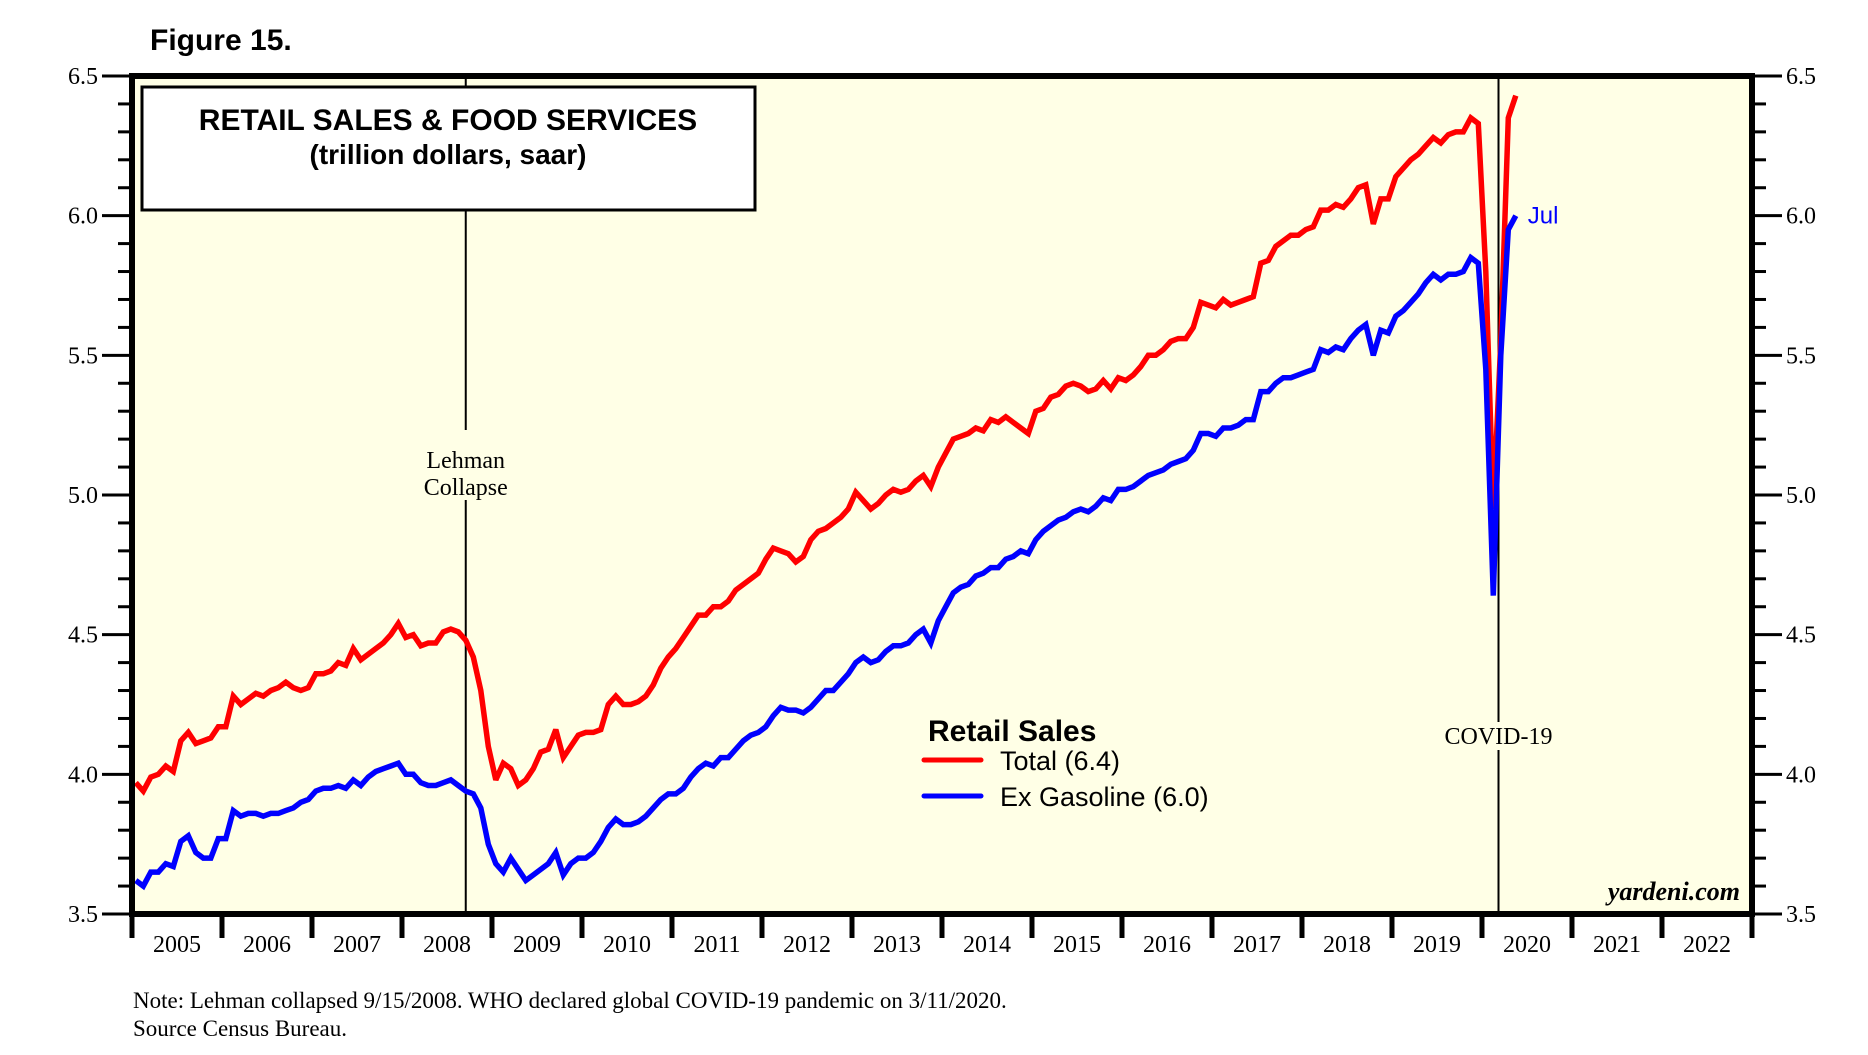 This screenshot has height=1055, width=1868. I want to click on lehman-label-line2: Collapse, so click(466, 488).